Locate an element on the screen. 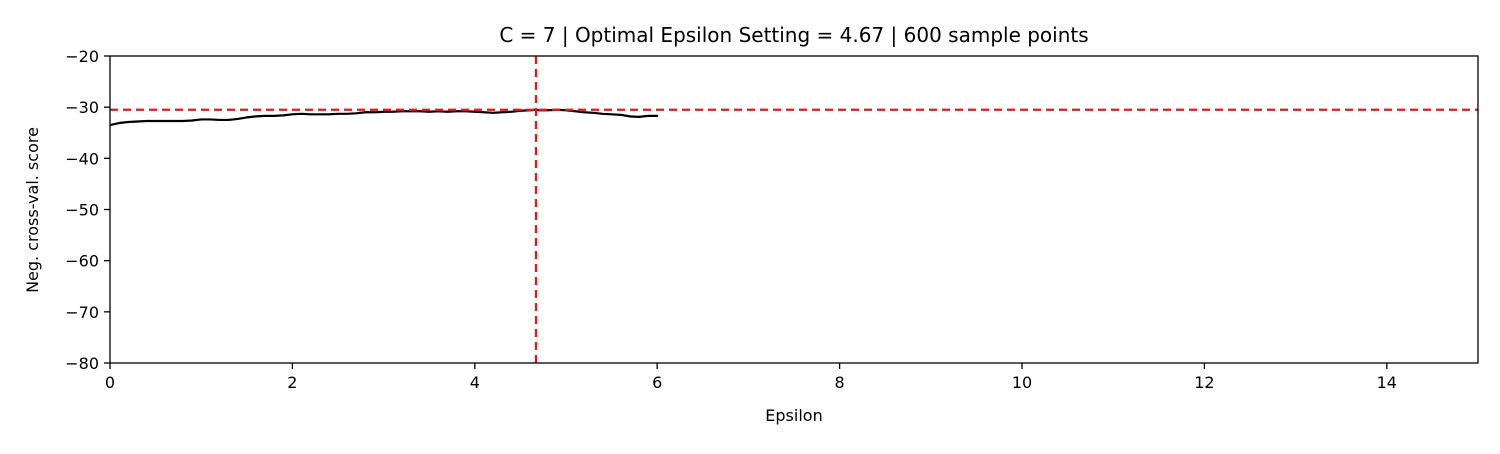 The height and width of the screenshot is (454, 1500). y-axis-label: Neg. cross-val. score is located at coordinates (32, 210).